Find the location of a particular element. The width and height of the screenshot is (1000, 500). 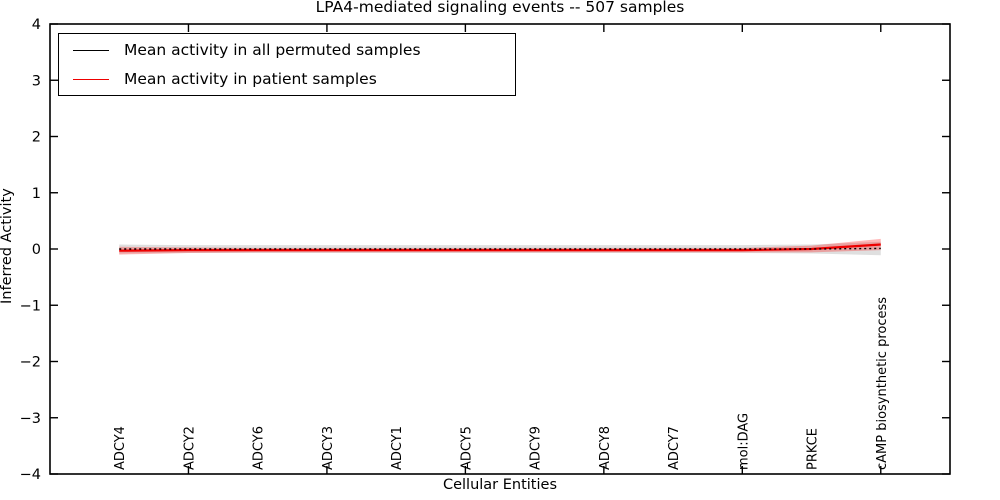

permuted-series-line is located at coordinates (500, 248).